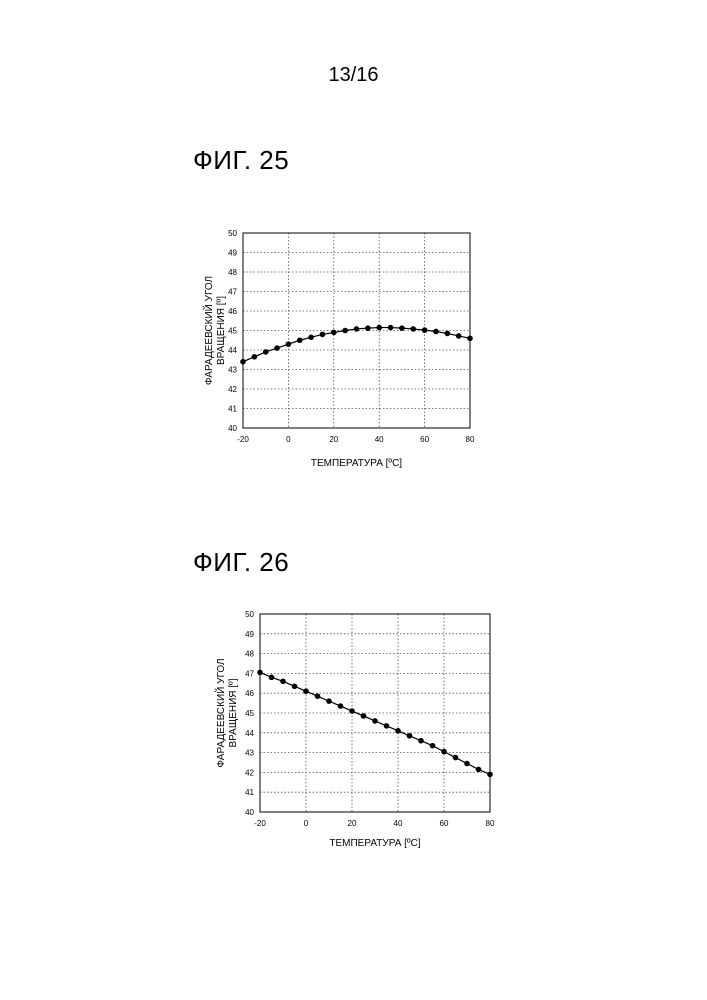 The height and width of the screenshot is (1000, 707). Describe the element at coordinates (249, 673) in the screenshot. I see `y-tick-label: 47` at that location.